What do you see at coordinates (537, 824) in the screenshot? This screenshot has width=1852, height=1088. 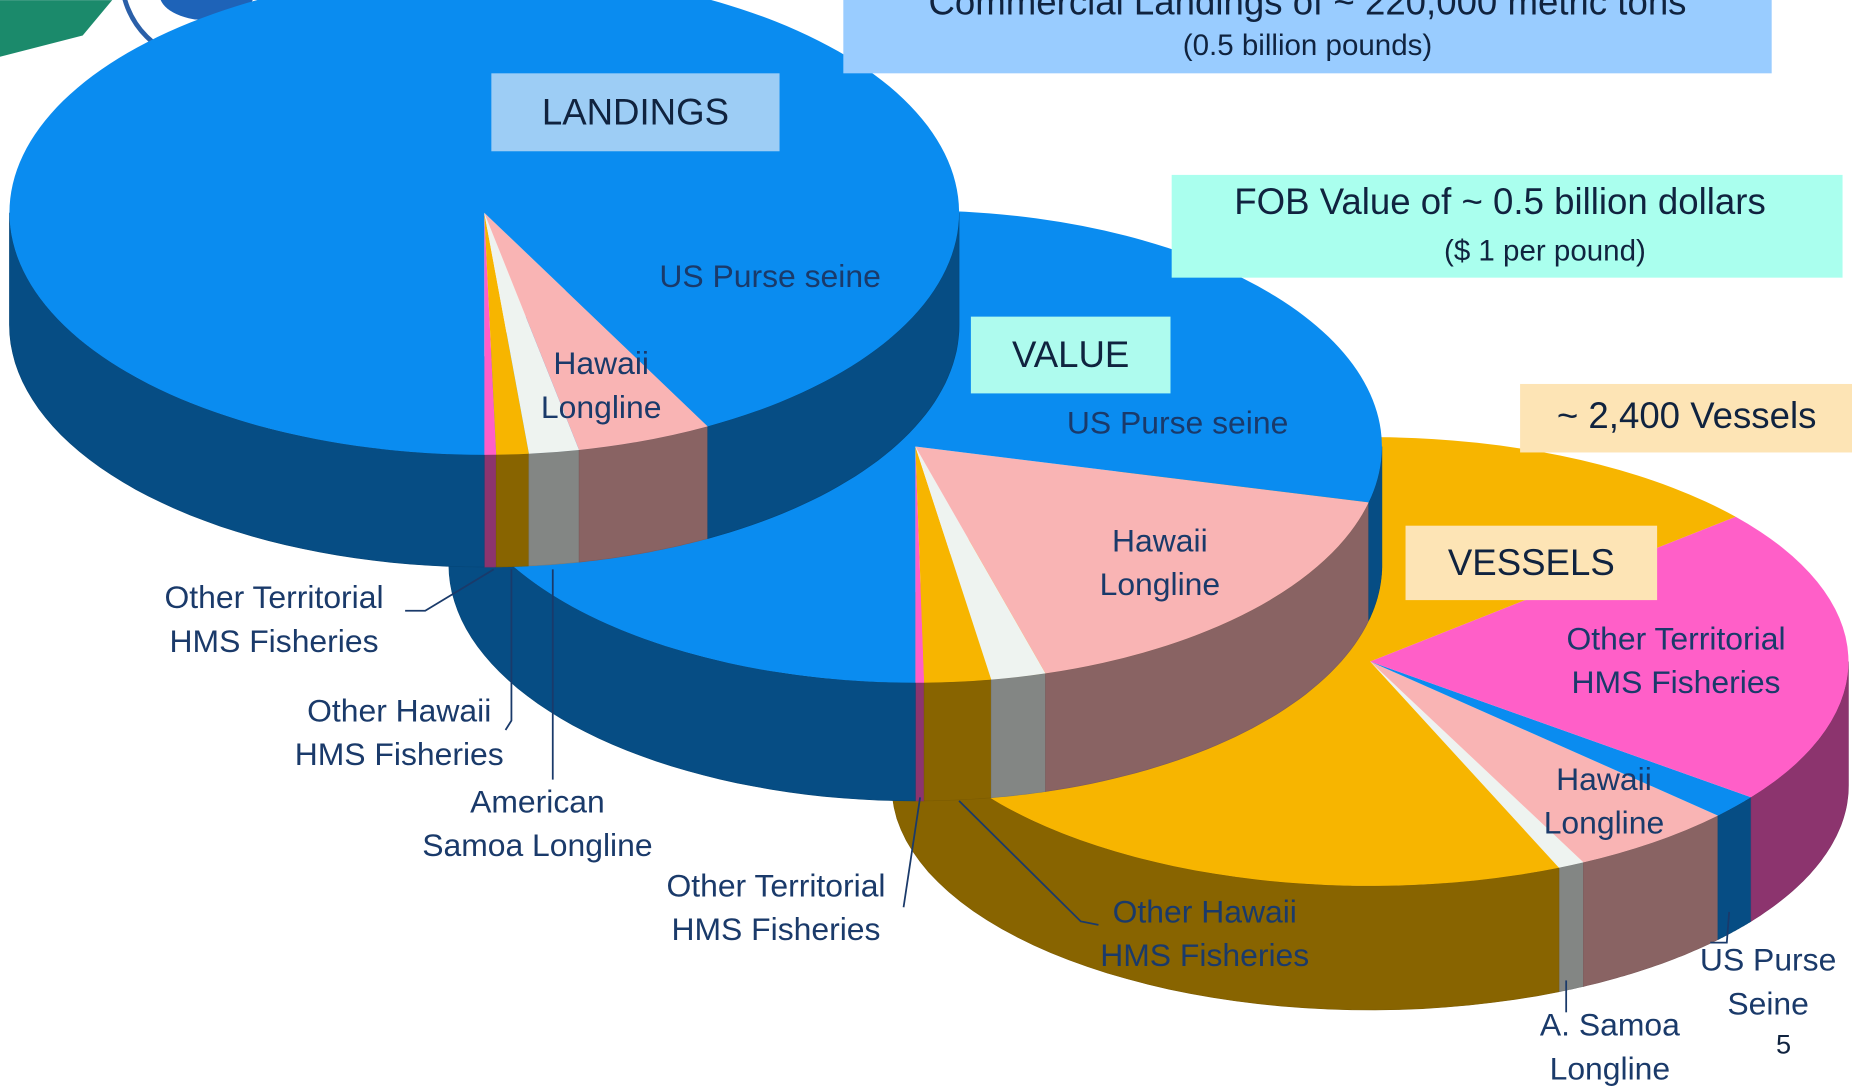 I see `slice-label: American Samoa Longline` at bounding box center [537, 824].